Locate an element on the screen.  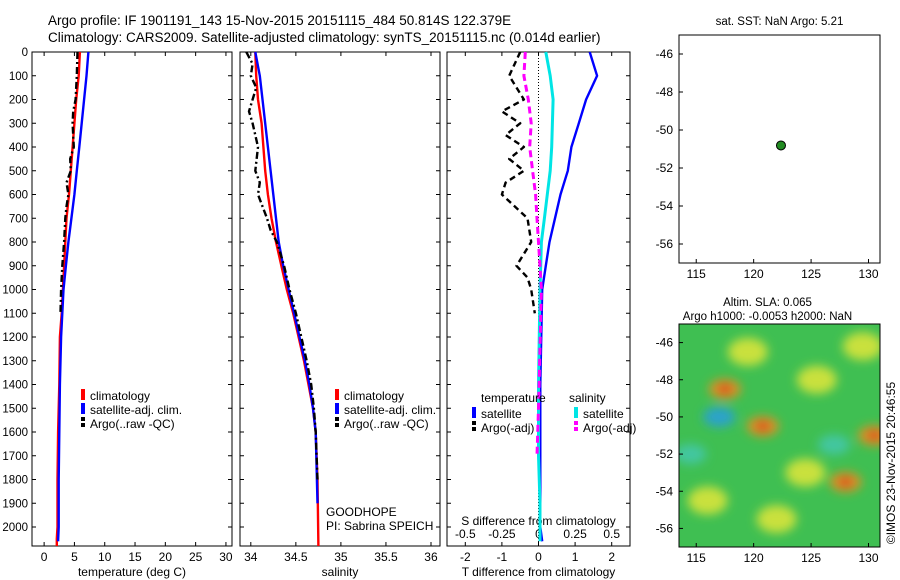
x-tick-label: 35.5 is located at coordinates (386, 557).